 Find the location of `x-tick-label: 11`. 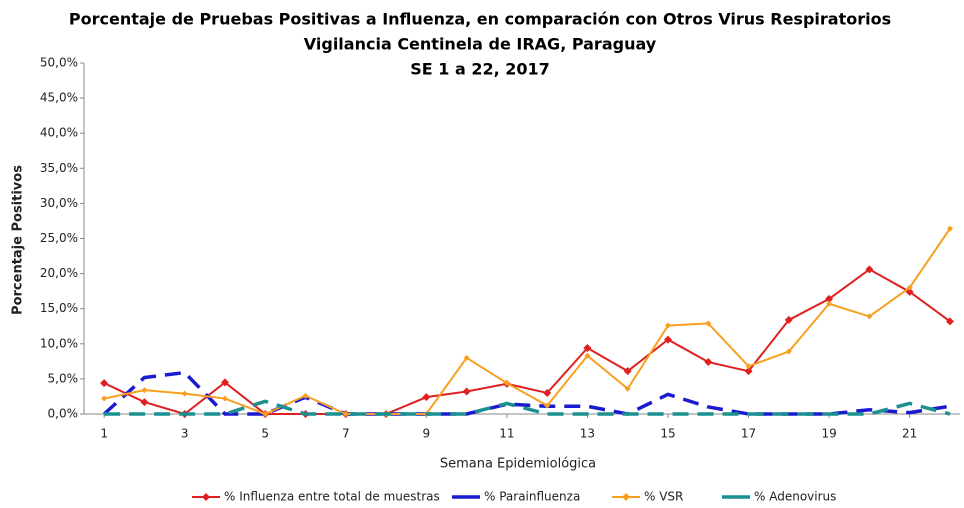

x-tick-label: 11 is located at coordinates (506, 434).